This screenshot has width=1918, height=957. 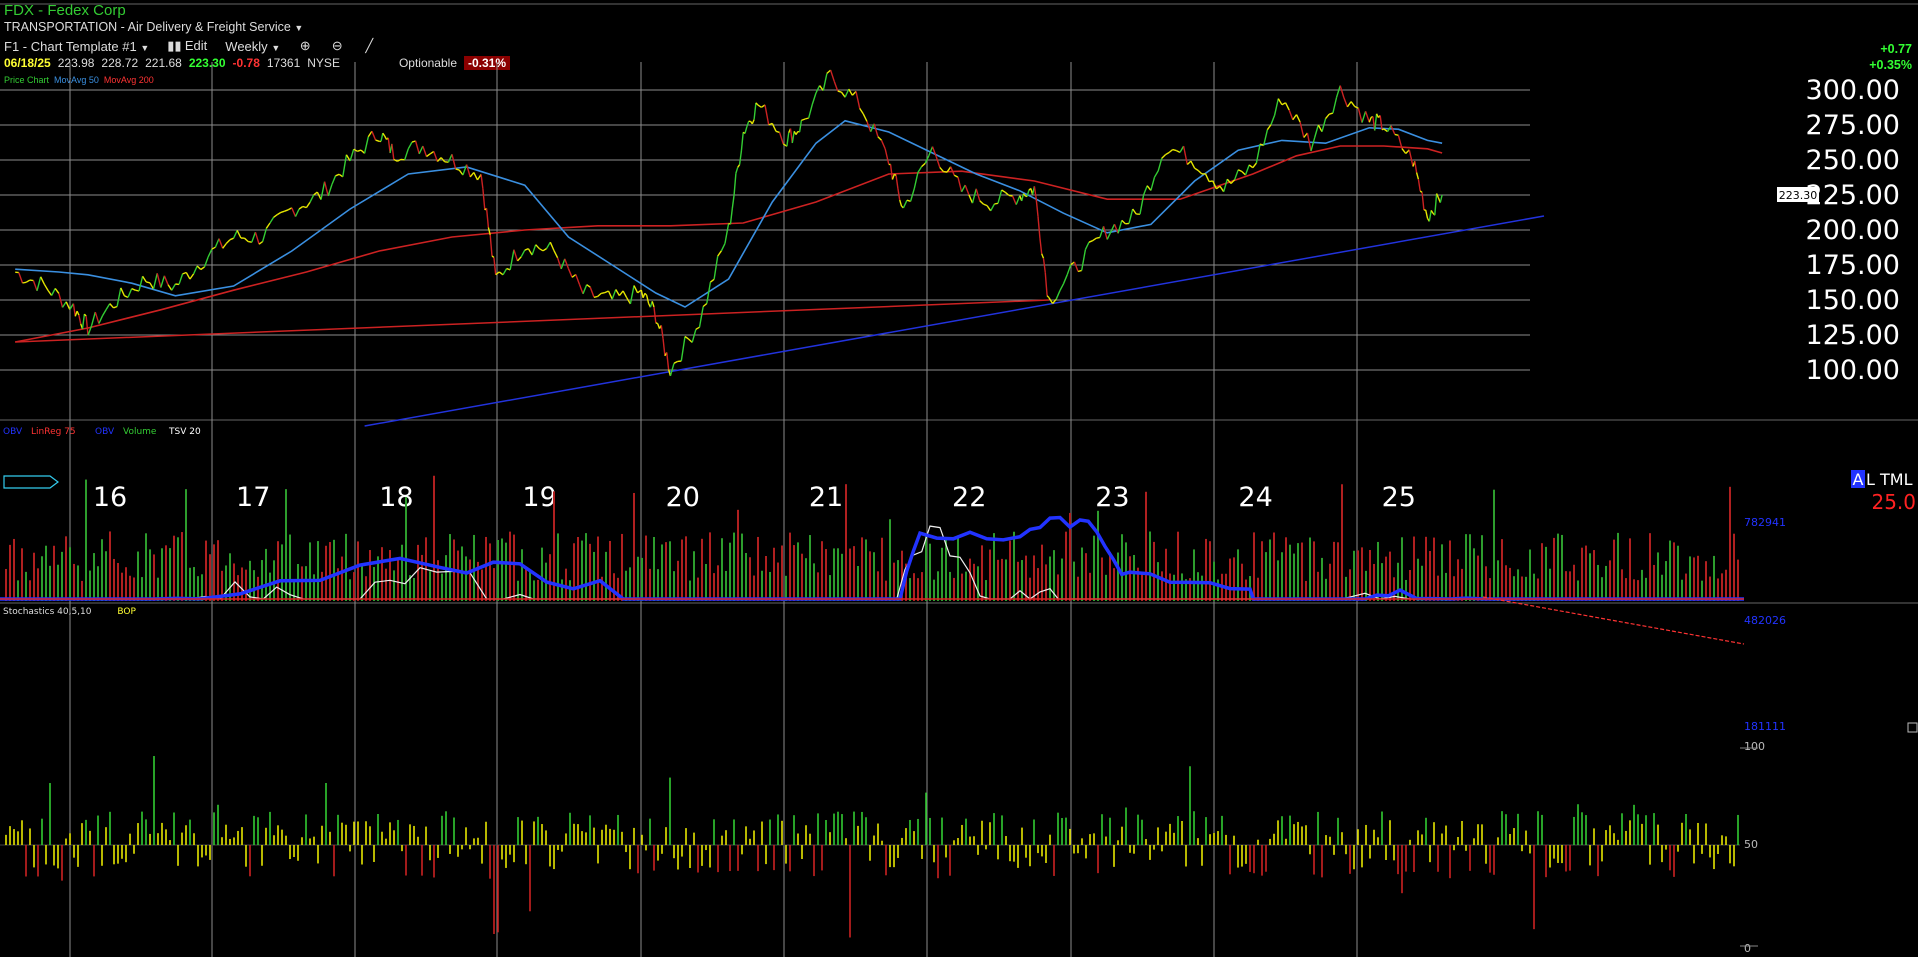 I want to click on draw-line-icon: ╱, so click(x=369, y=45).